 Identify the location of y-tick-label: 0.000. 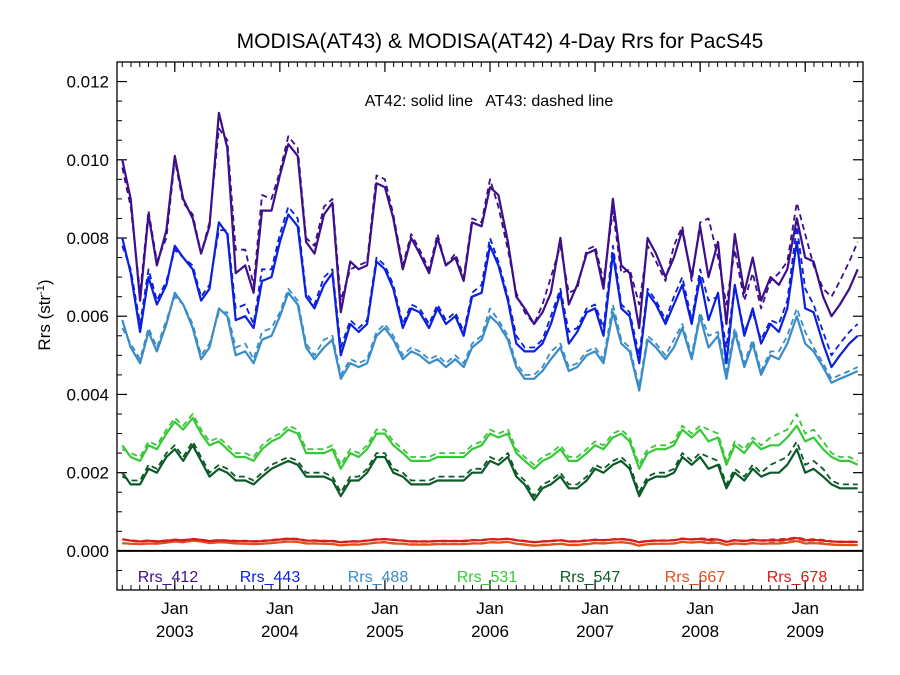
(87, 551).